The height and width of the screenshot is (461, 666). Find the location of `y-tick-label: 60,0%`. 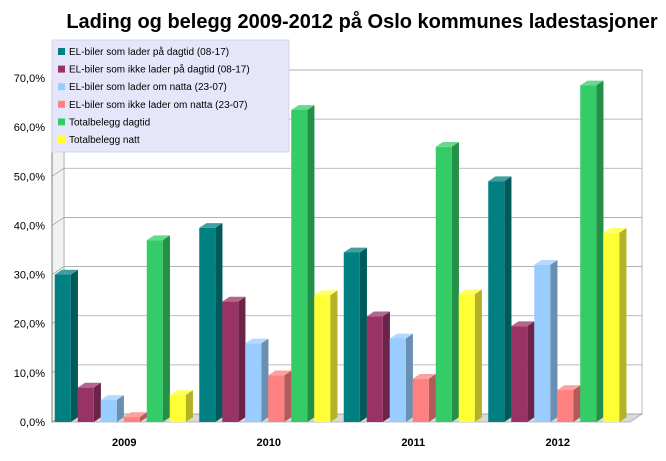

y-tick-label: 60,0% is located at coordinates (29, 128).